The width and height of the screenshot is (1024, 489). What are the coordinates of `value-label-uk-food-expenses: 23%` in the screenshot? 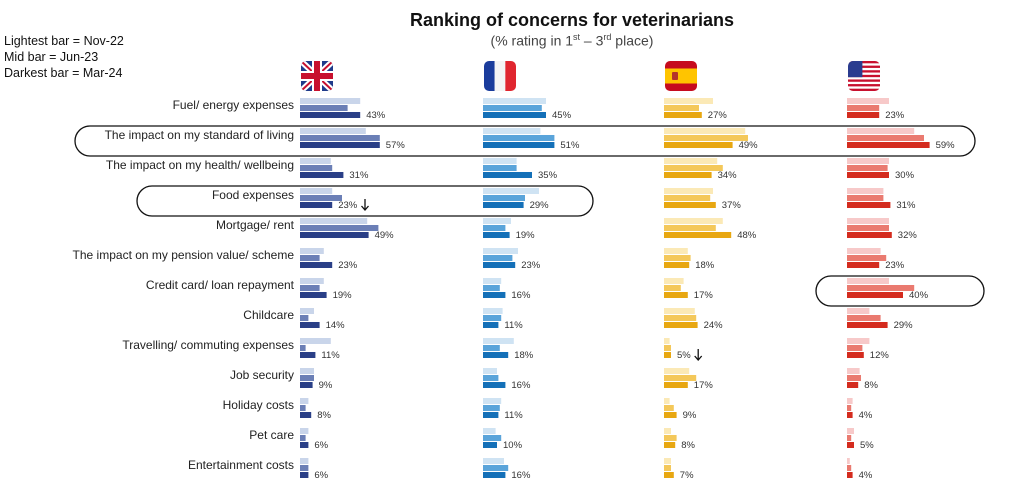 It's located at (348, 205).